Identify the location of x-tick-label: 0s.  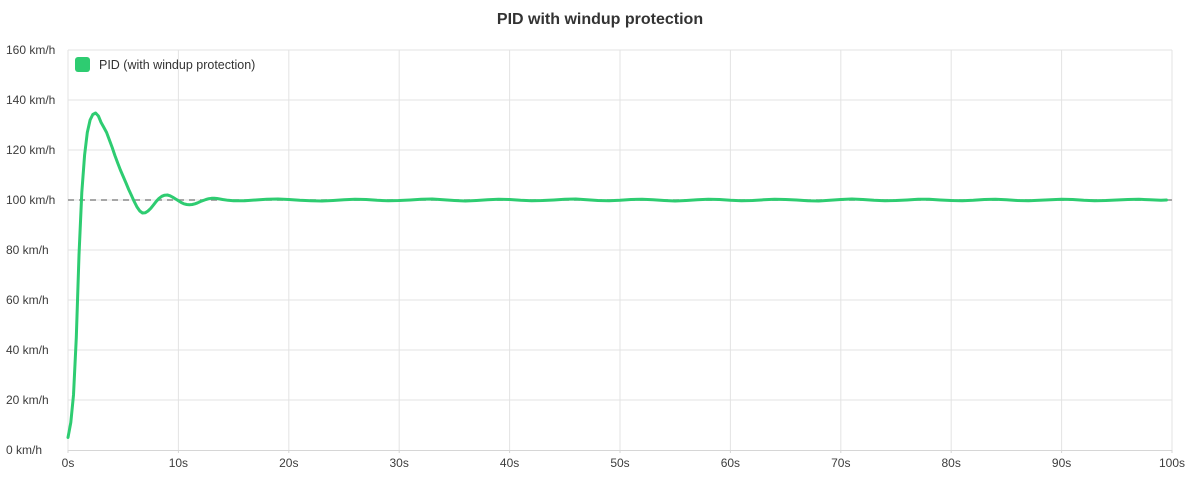
(68, 463).